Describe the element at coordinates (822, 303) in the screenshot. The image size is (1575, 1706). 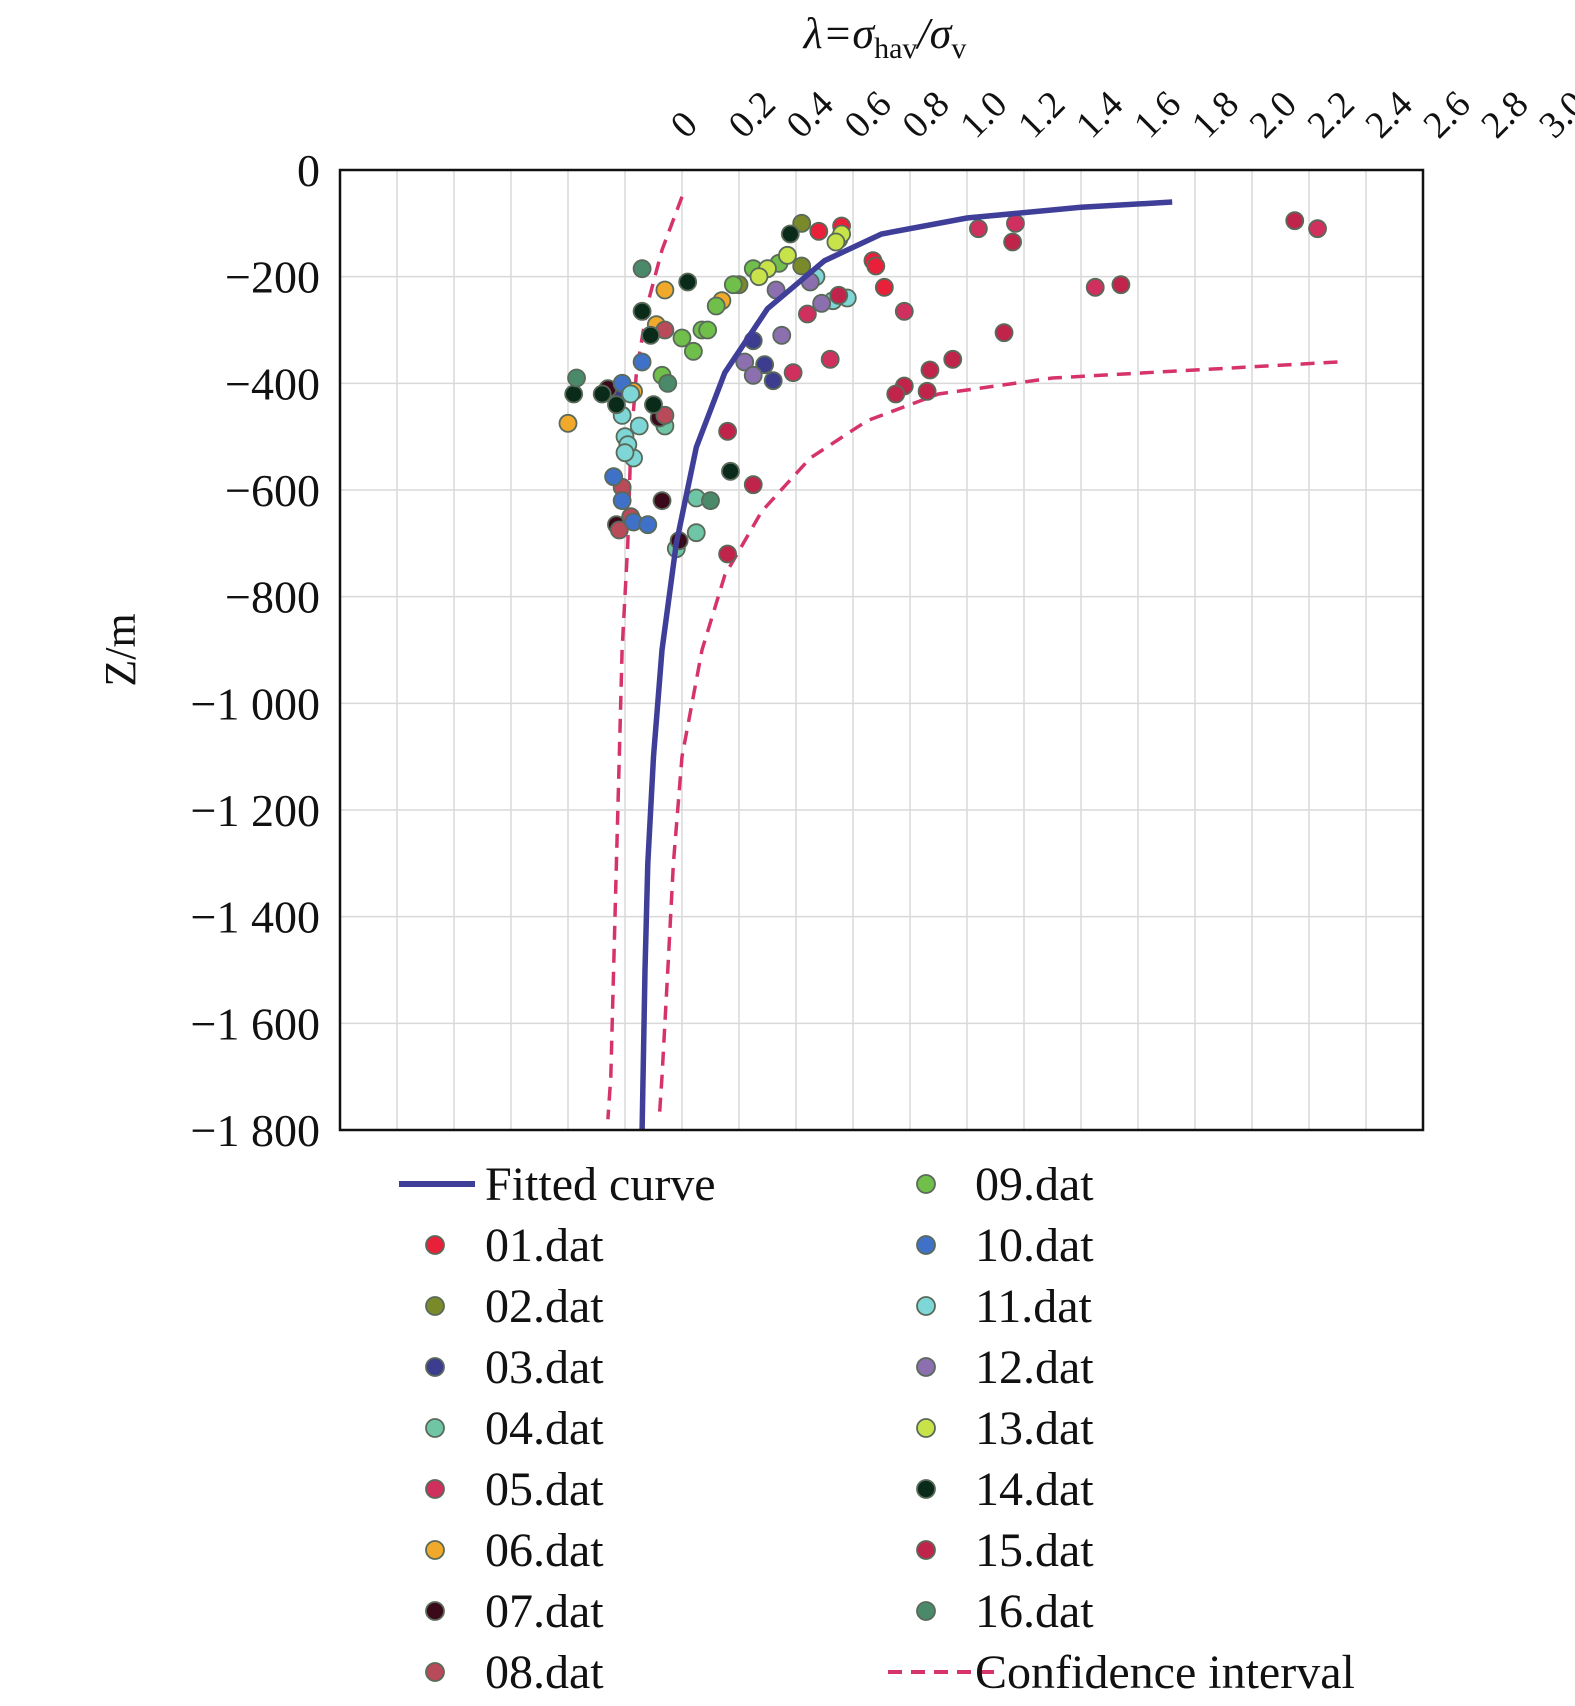
I see `point-12.dat-2` at that location.